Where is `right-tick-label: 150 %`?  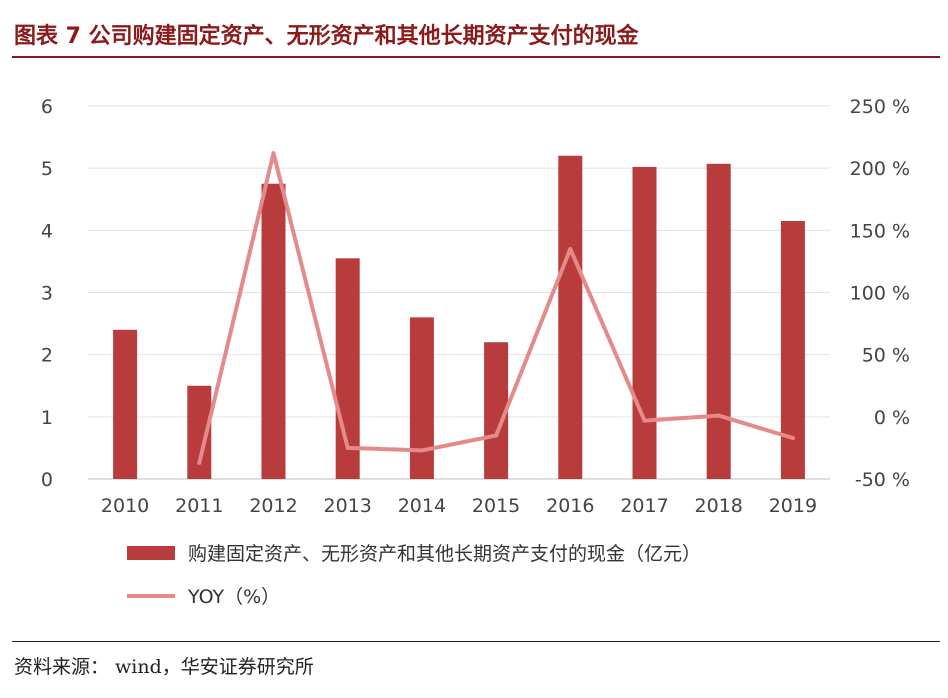 right-tick-label: 150 % is located at coordinates (880, 231).